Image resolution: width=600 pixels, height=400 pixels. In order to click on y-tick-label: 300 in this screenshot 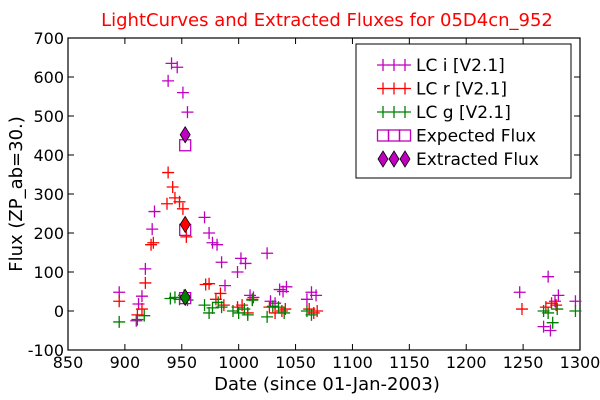, I will do `click(48, 194)`.